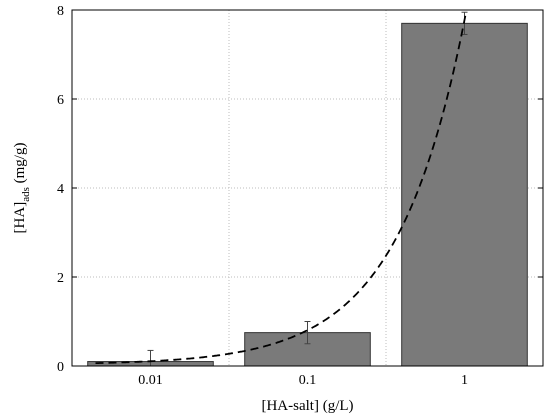 The image size is (550, 418). I want to click on y-axis-label: [HA]ads (mg/g), so click(22, 188).